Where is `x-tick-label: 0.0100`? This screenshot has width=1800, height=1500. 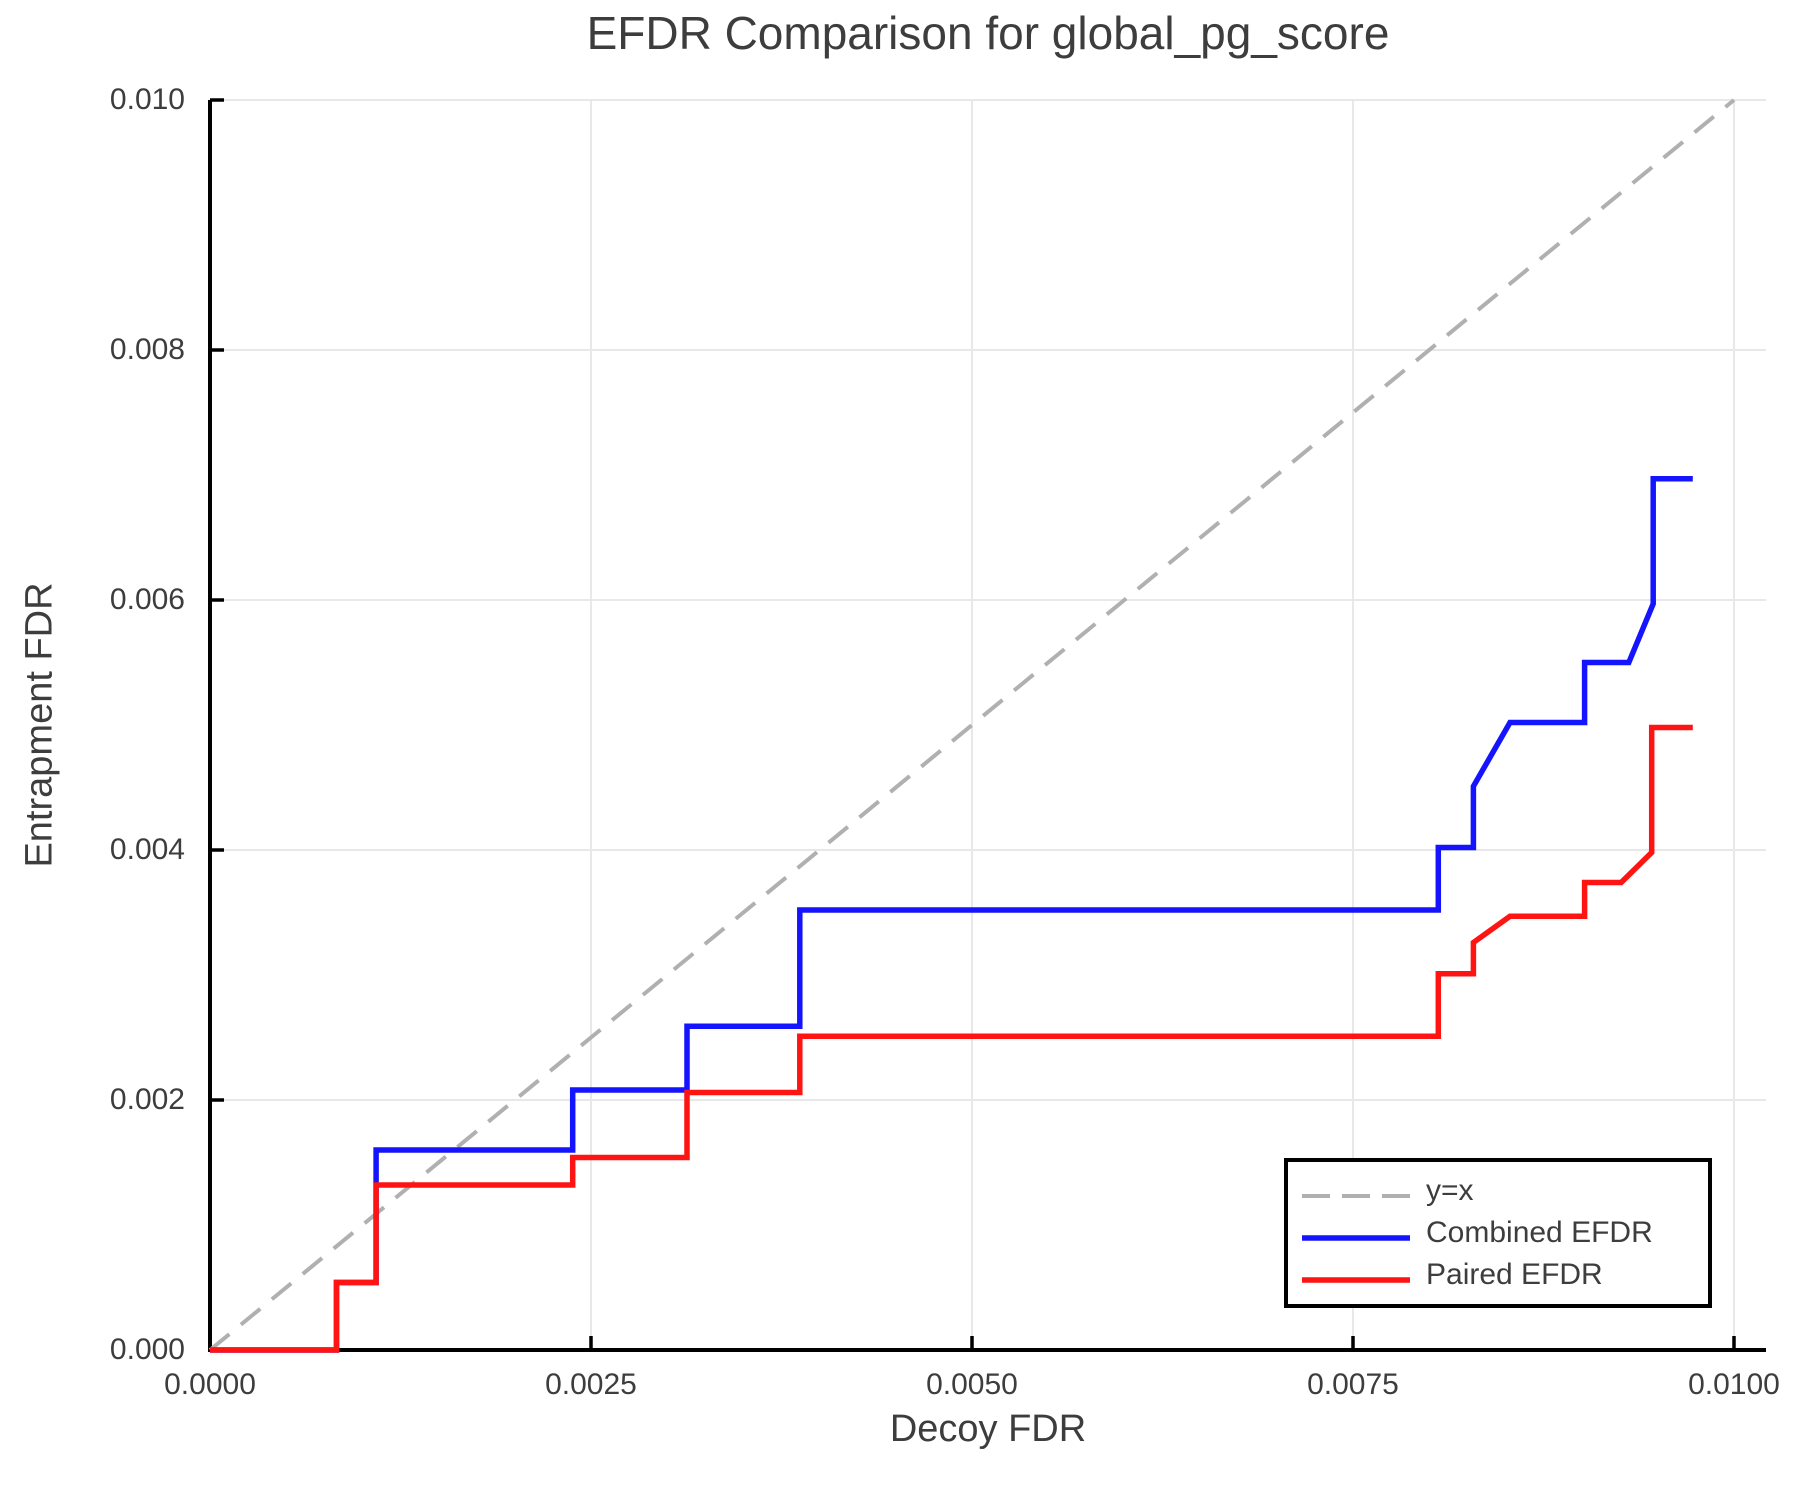 x-tick-label: 0.0100 is located at coordinates (1734, 1384).